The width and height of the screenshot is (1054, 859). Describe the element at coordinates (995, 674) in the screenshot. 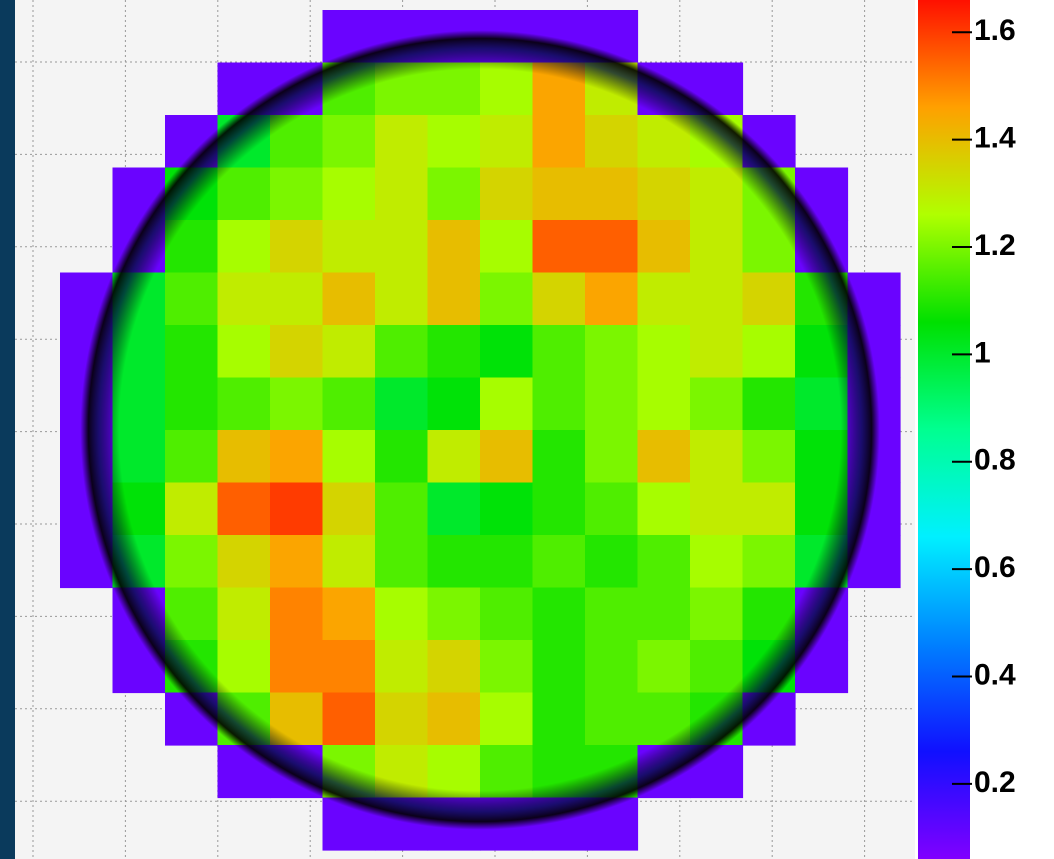

I see `colorbar-tick-label: 0.4` at that location.